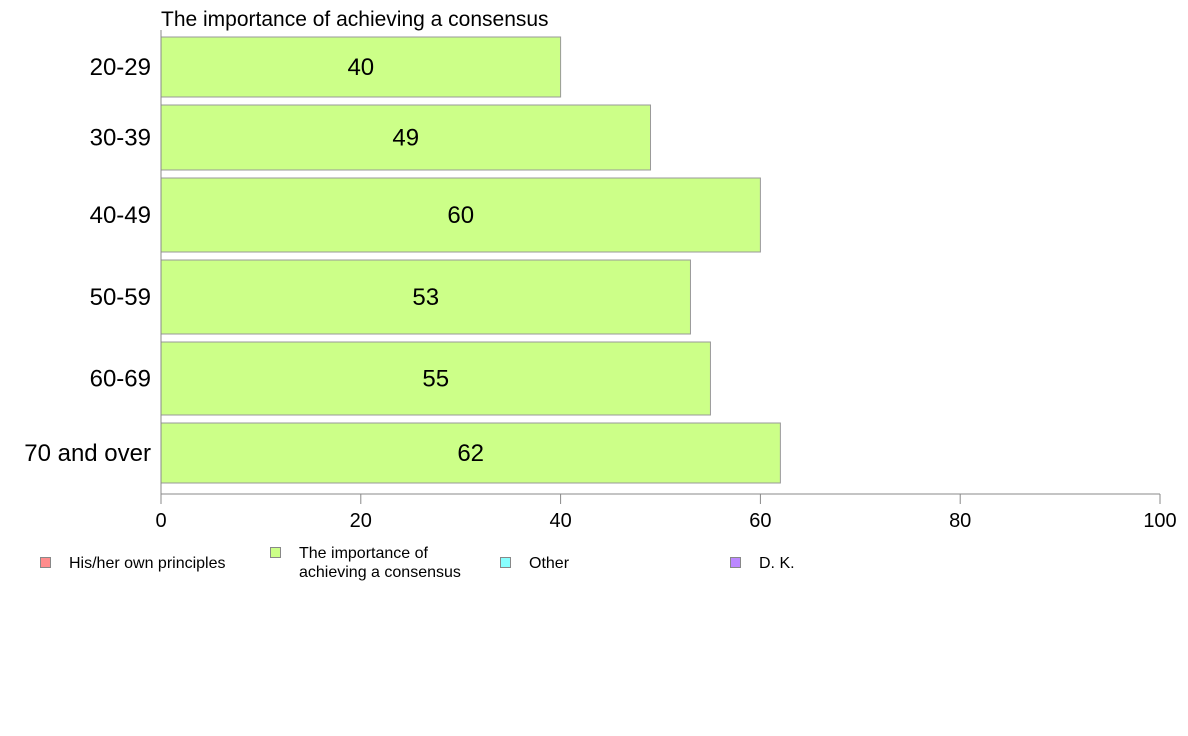 The width and height of the screenshot is (1188, 736). I want to click on data-label: 55, so click(435, 379).